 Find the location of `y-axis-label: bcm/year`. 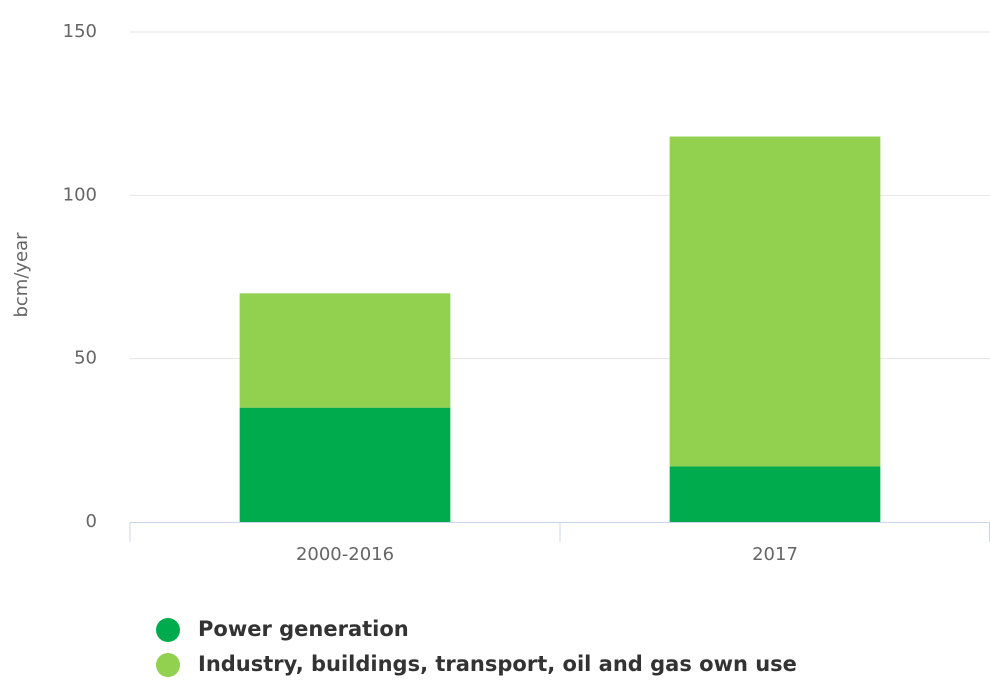

y-axis-label: bcm/year is located at coordinates (21, 275).